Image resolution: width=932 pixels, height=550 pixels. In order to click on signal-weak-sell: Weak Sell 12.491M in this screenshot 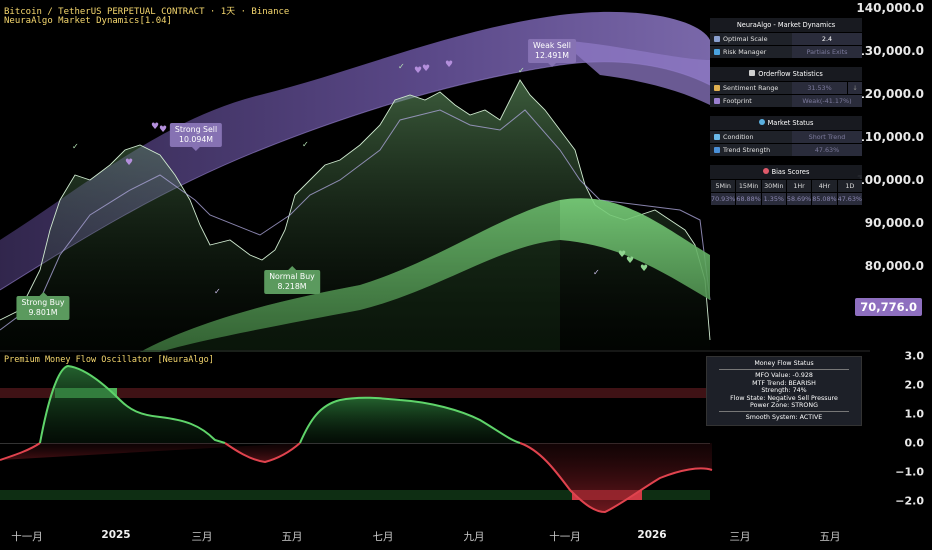, I will do `click(552, 53)`.